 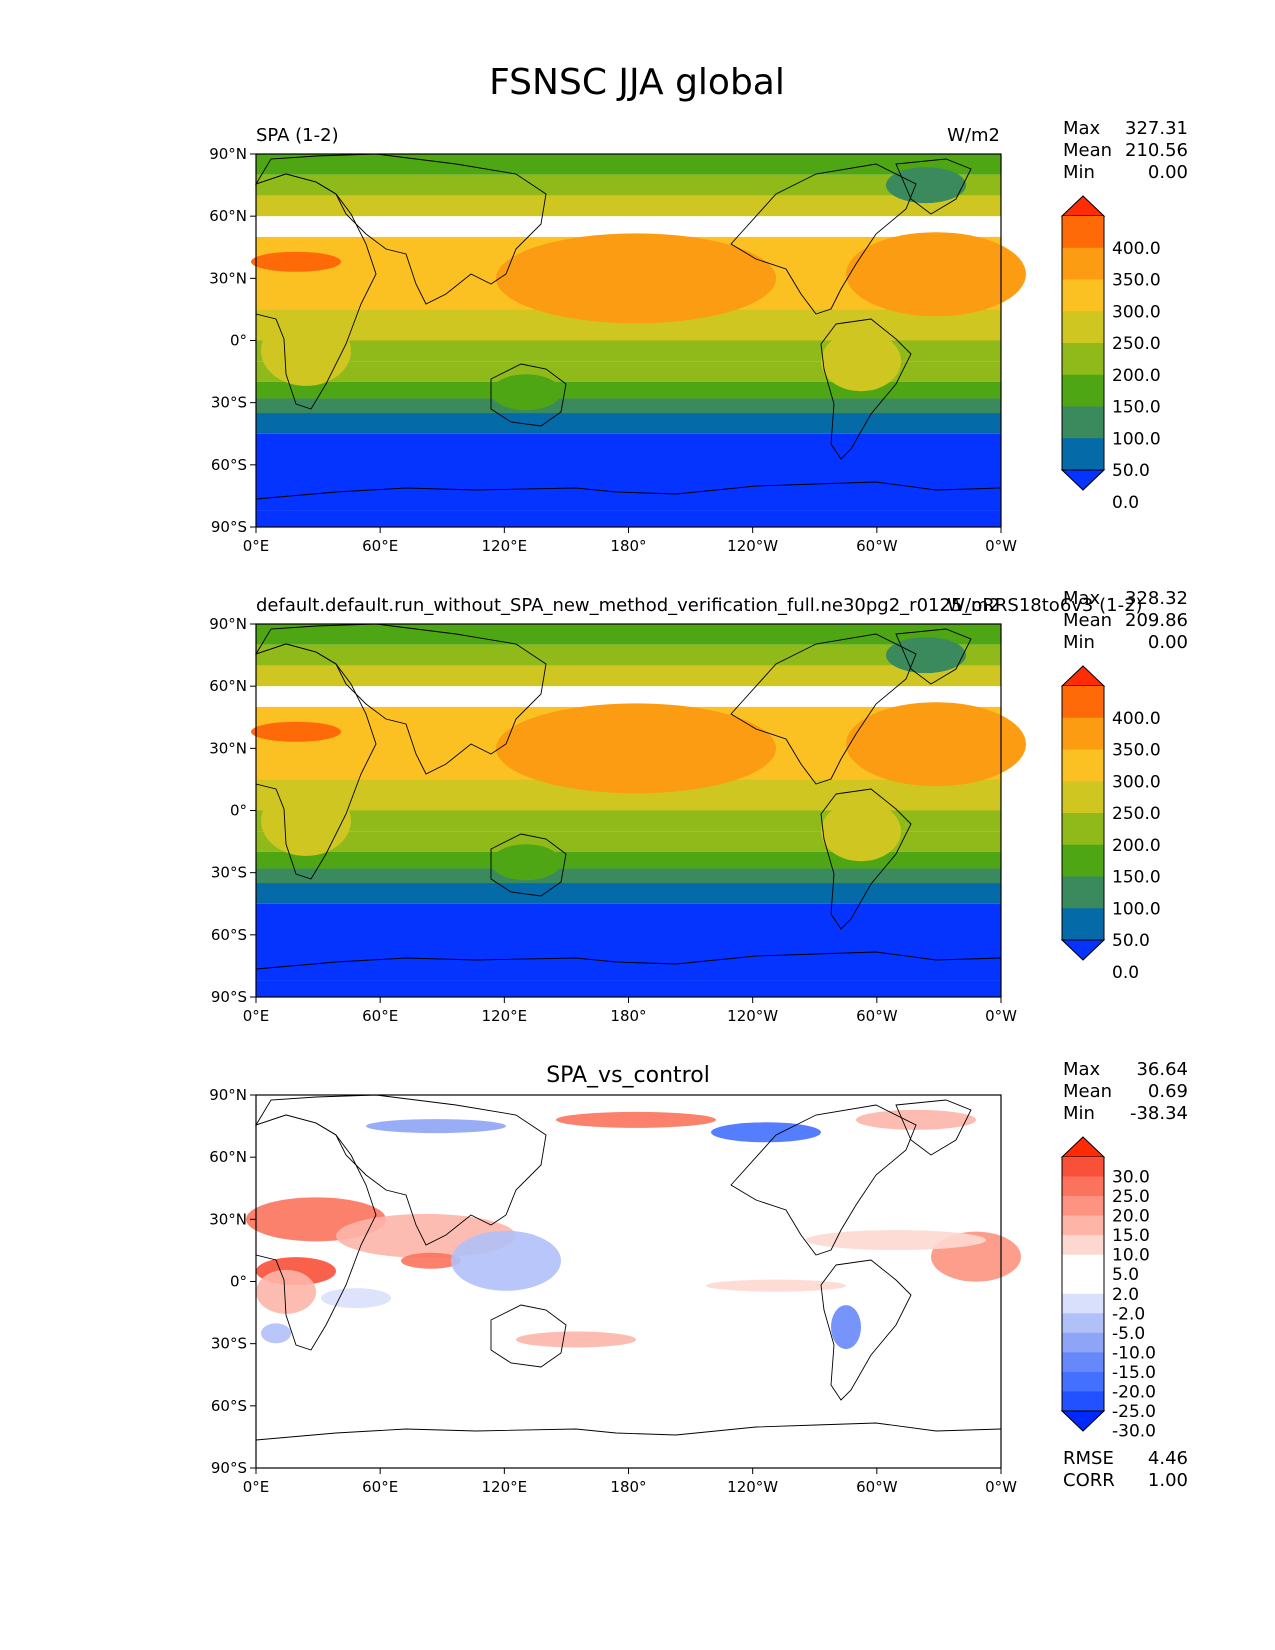 What do you see at coordinates (1125, 1275) in the screenshot?
I see `colorbar-label: 5.0` at bounding box center [1125, 1275].